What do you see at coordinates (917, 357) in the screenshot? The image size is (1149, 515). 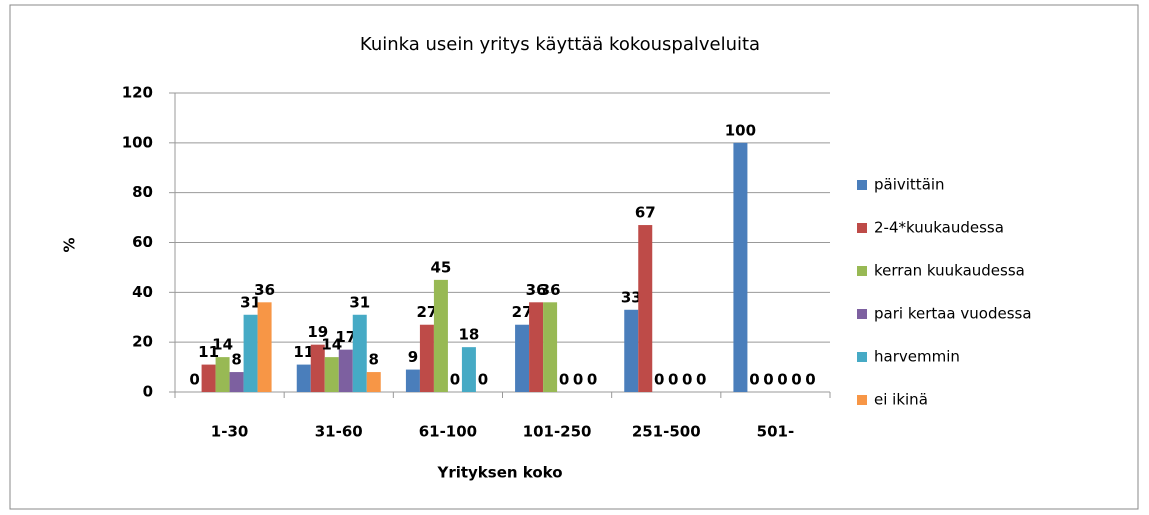 I see `legend-label: harvemmin` at bounding box center [917, 357].